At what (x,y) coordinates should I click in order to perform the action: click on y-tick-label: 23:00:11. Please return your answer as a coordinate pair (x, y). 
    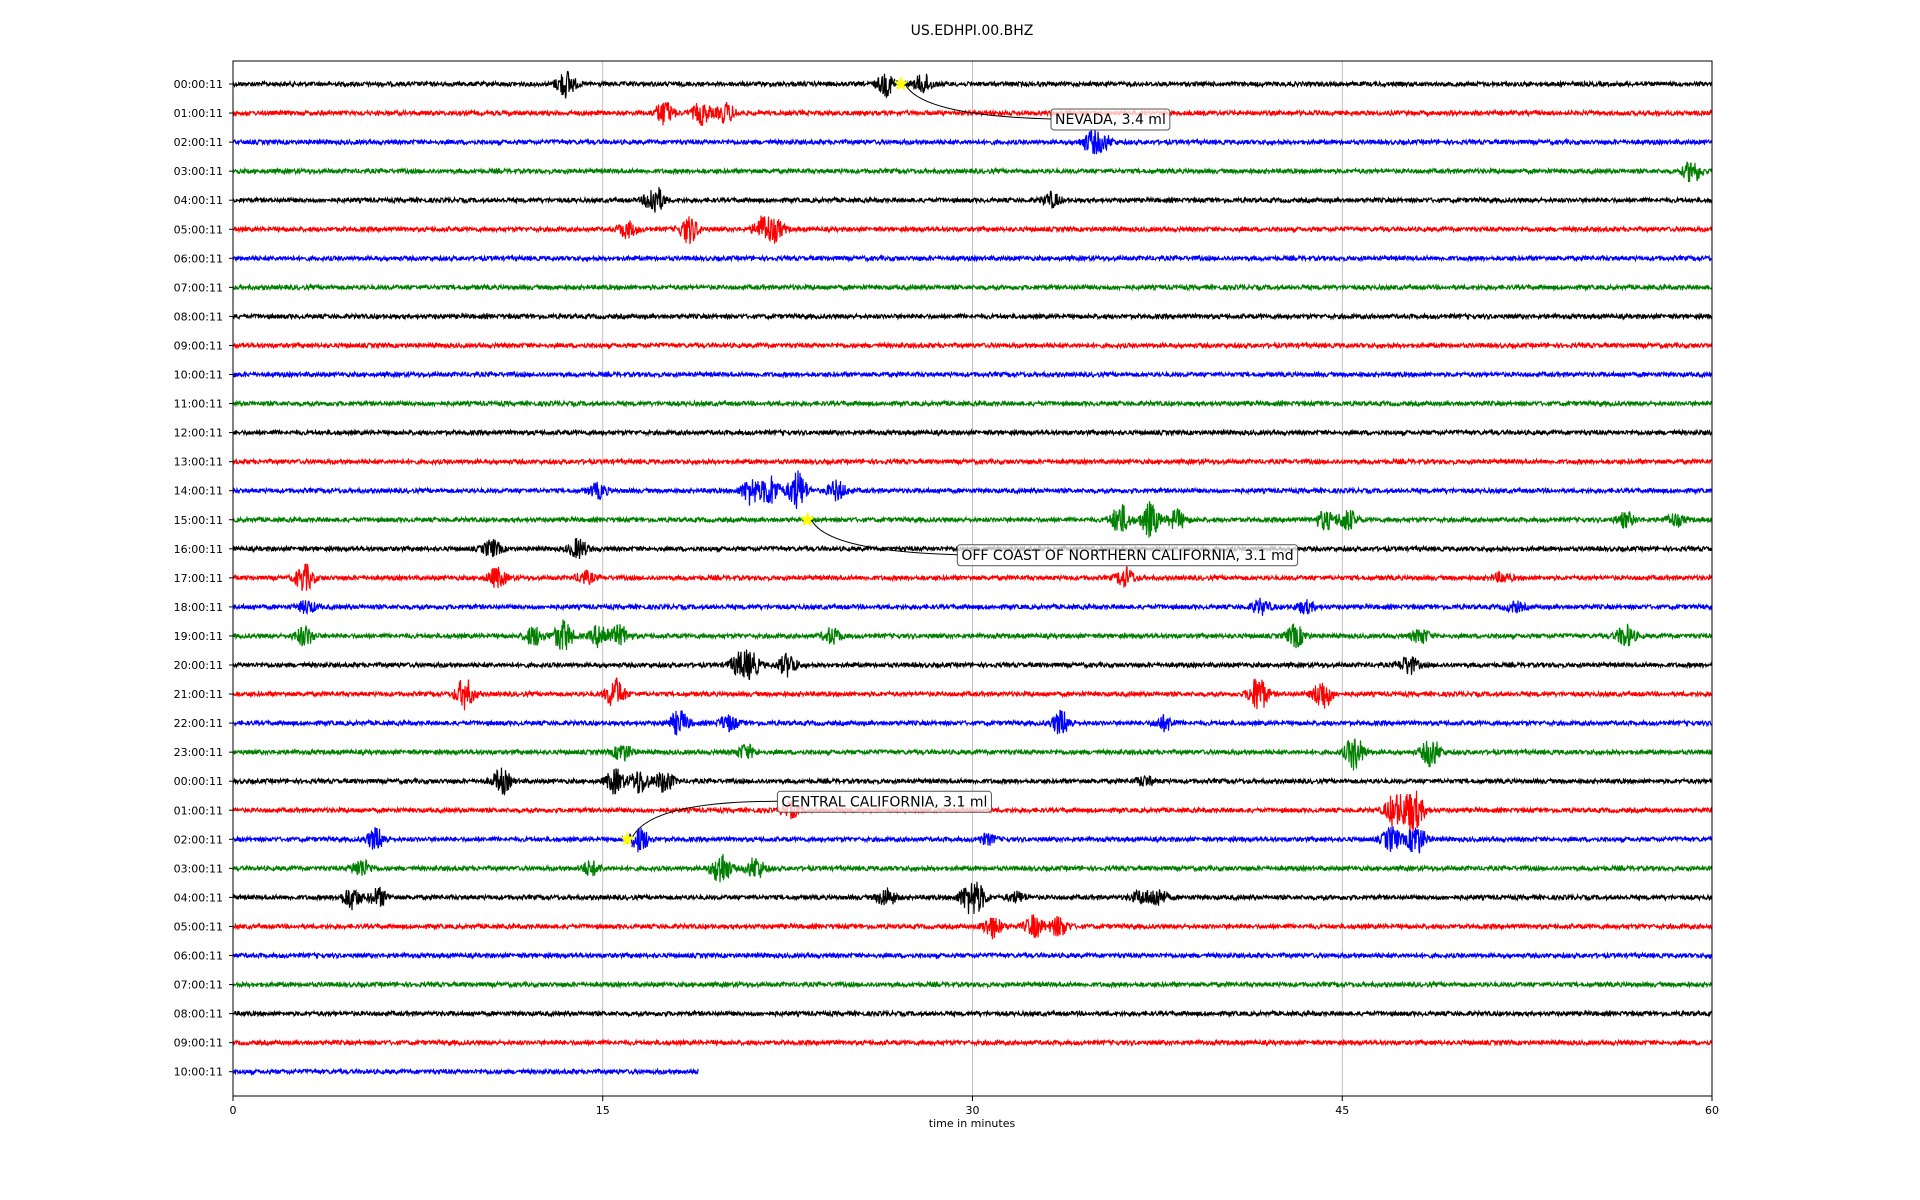
    Looking at the image, I should click on (198, 752).